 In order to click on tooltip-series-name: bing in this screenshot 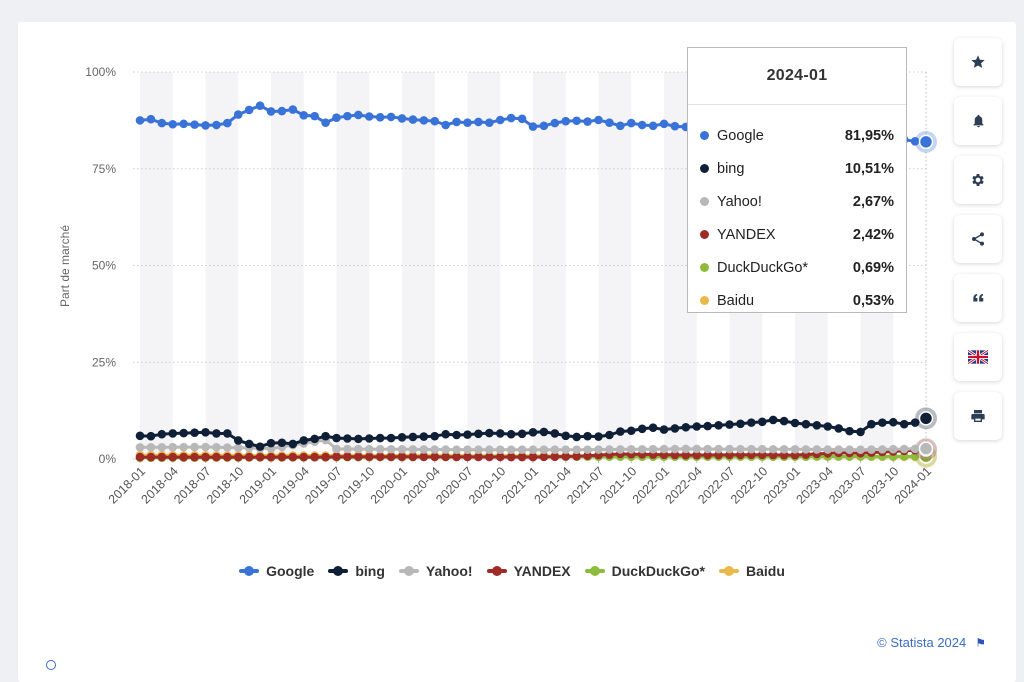, I will do `click(731, 168)`.